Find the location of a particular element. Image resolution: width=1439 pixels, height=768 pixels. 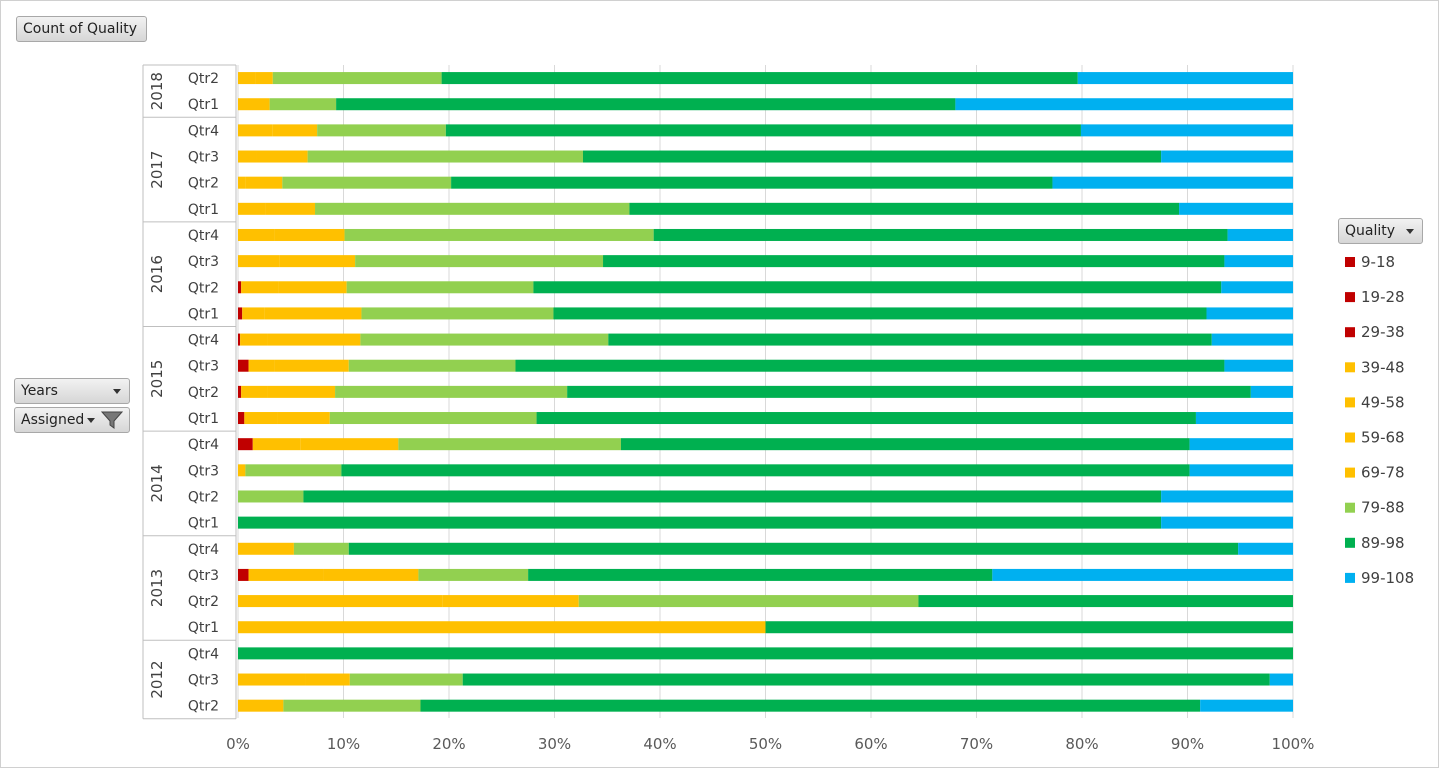

legend-entry: 99-108 is located at coordinates (1387, 578).